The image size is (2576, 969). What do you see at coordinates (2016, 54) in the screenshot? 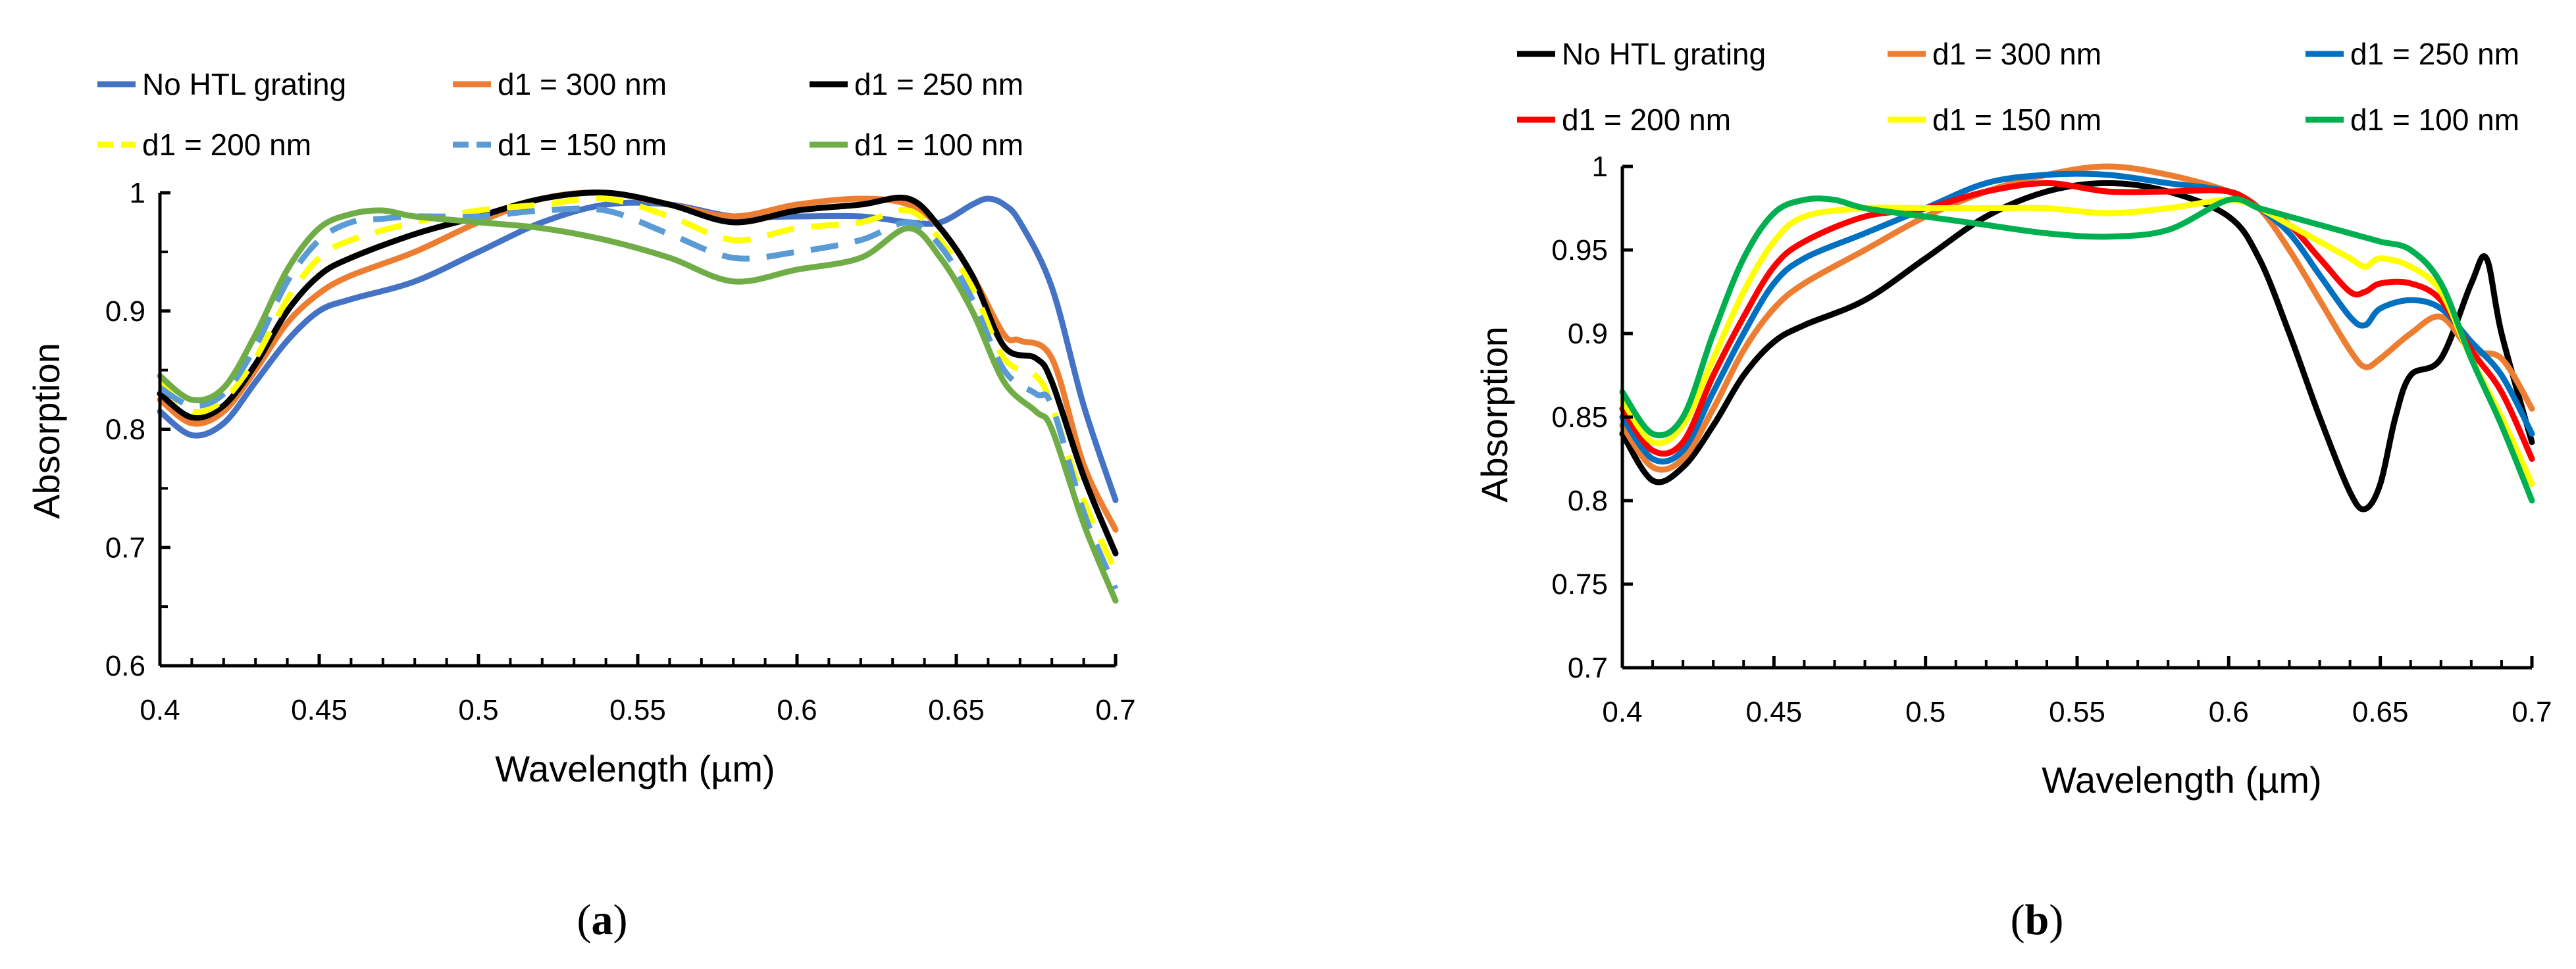
I see `panel-b-legend-label: d1 = 300 nm` at bounding box center [2016, 54].